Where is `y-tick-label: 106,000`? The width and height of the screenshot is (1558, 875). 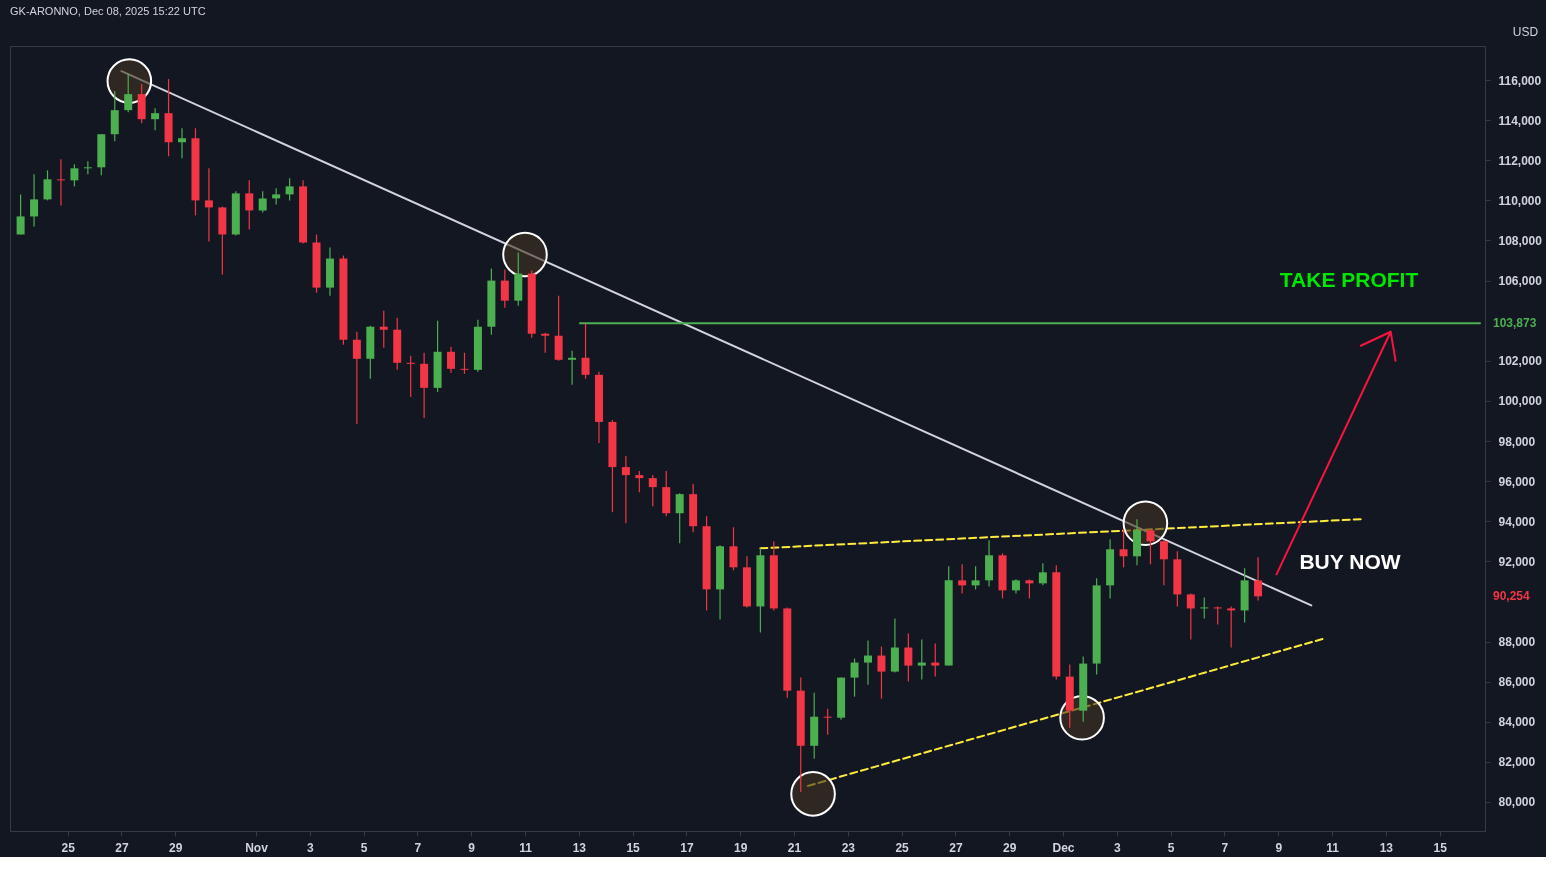
y-tick-label: 106,000 is located at coordinates (1520, 281).